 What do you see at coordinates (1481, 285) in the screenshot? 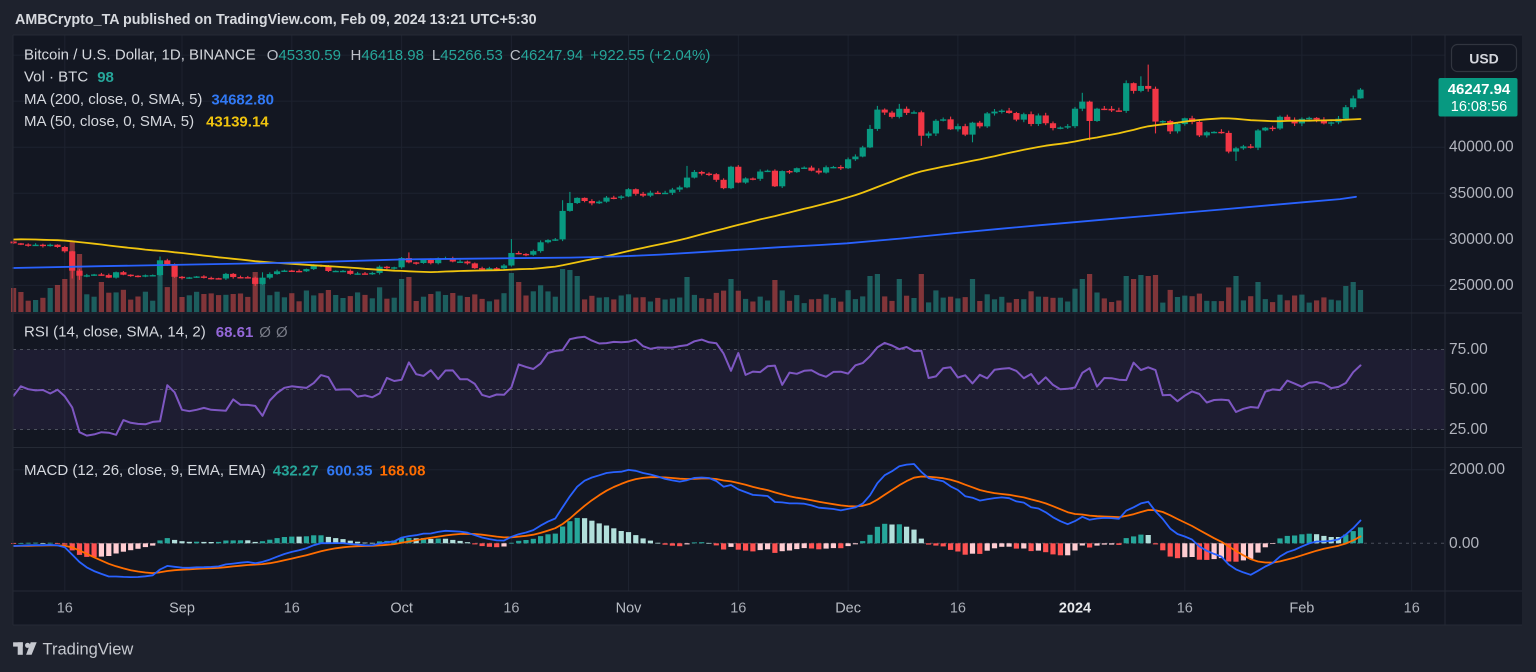
I see `svg-text: 25000.00` at bounding box center [1481, 285].